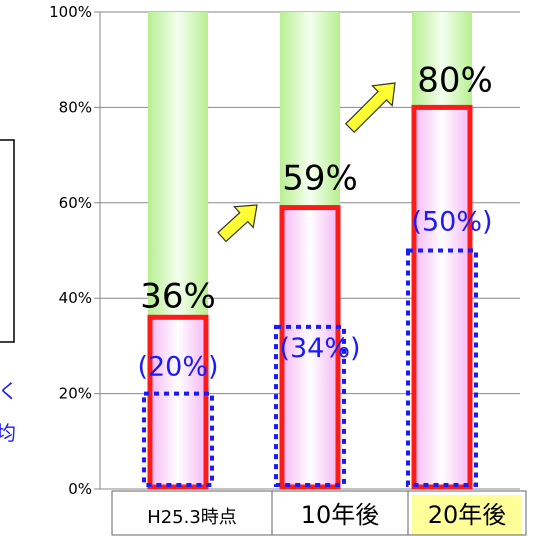 The width and height of the screenshot is (546, 536). I want to click on data-label: 80%, so click(455, 80).